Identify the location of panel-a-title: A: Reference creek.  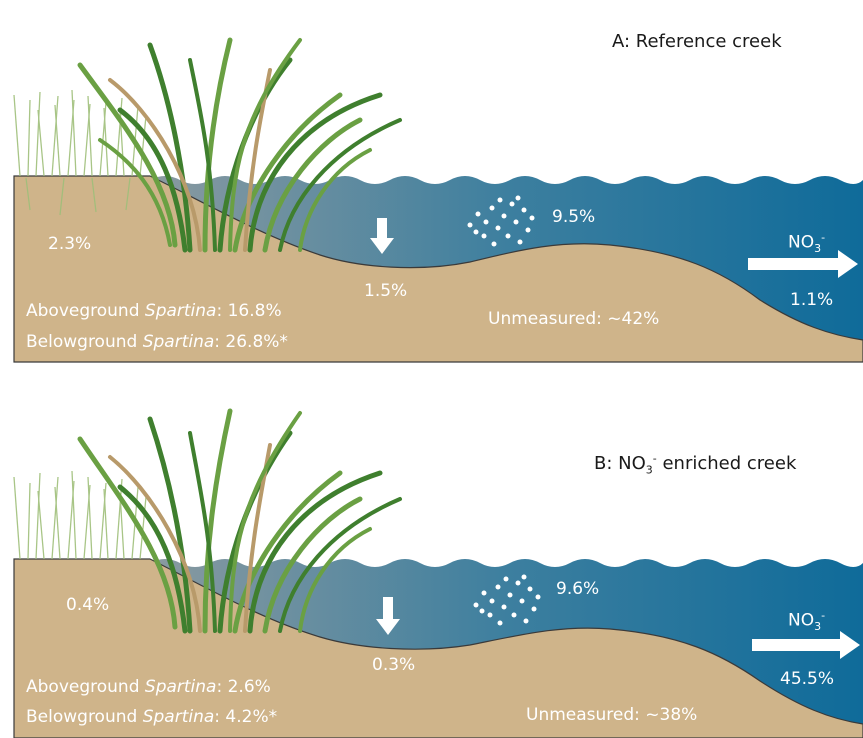
(697, 41).